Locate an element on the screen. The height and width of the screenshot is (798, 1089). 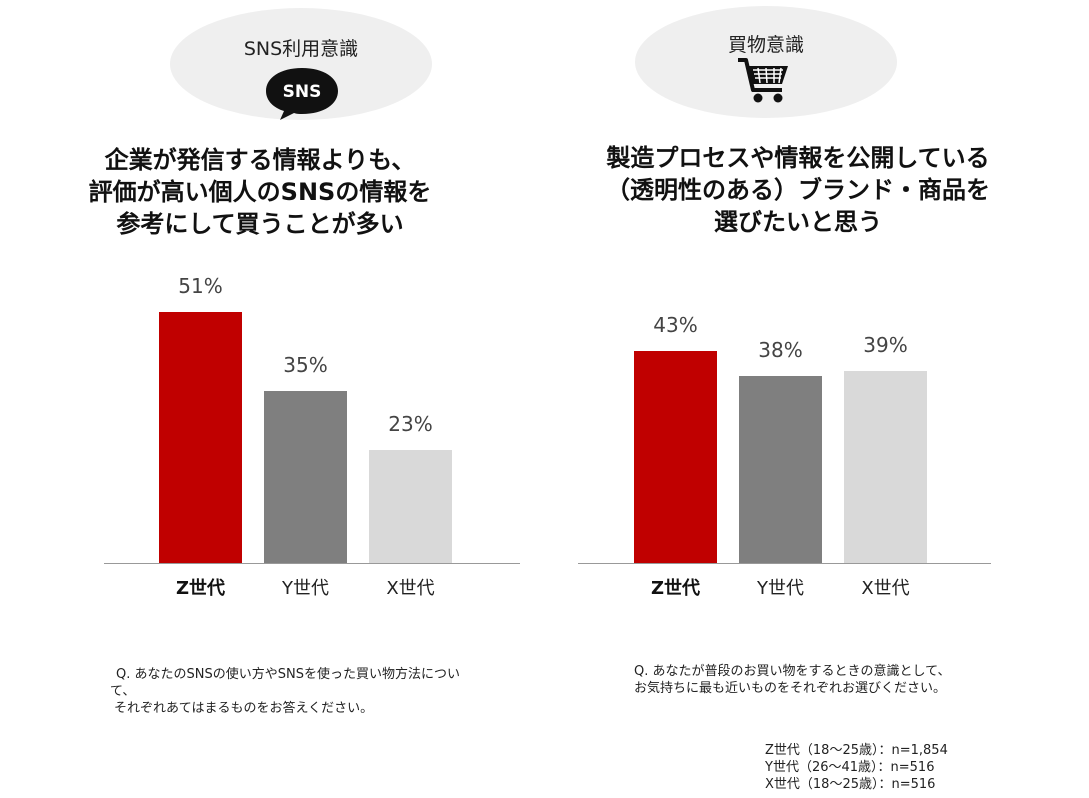
headline-line-2: 評価が高い個人のSNSの情報を is located at coordinates (260, 192).